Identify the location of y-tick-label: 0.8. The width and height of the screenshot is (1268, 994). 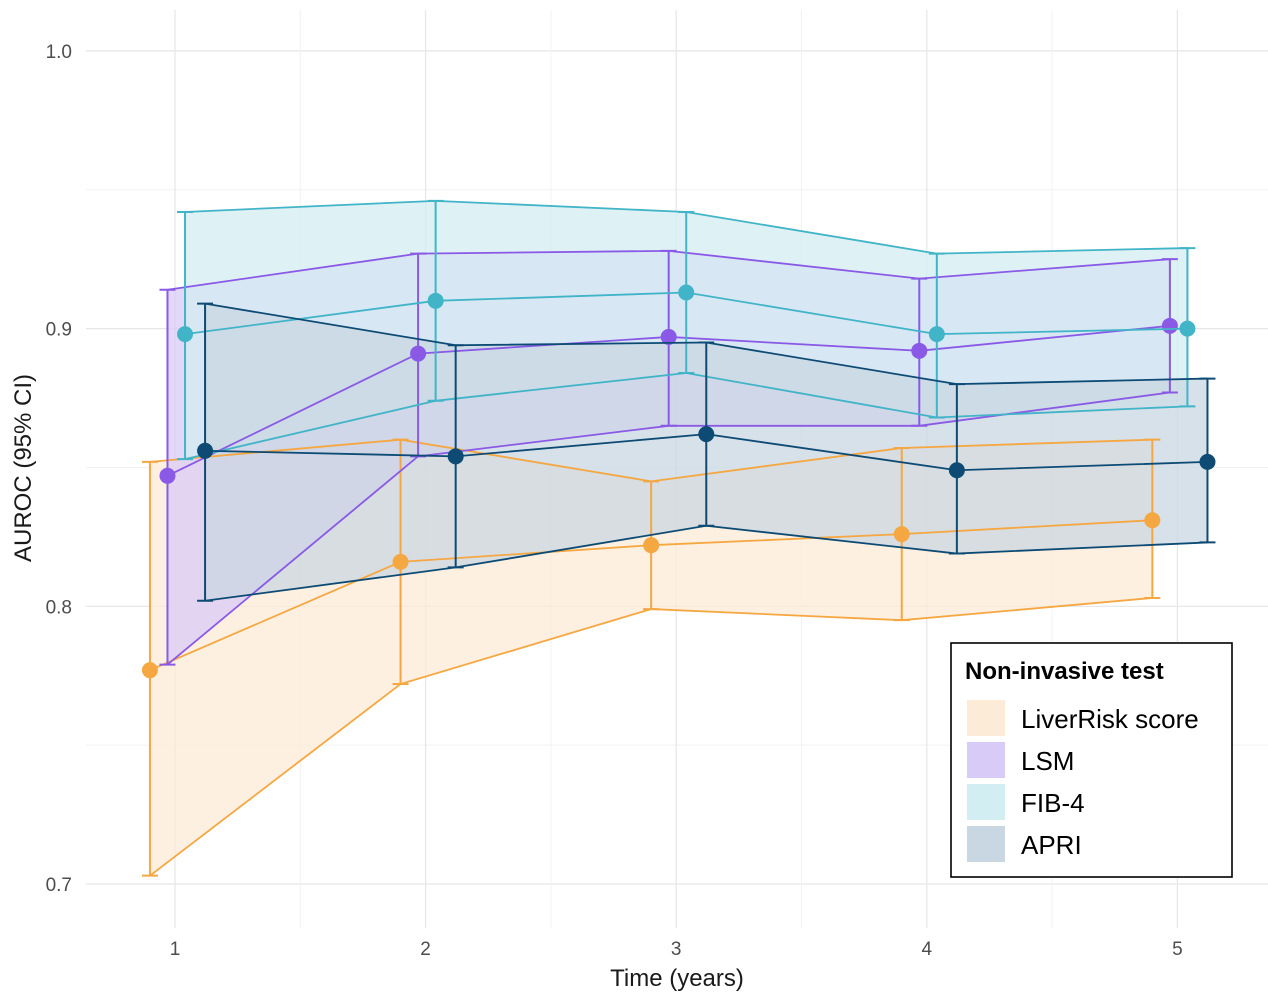
(59, 607).